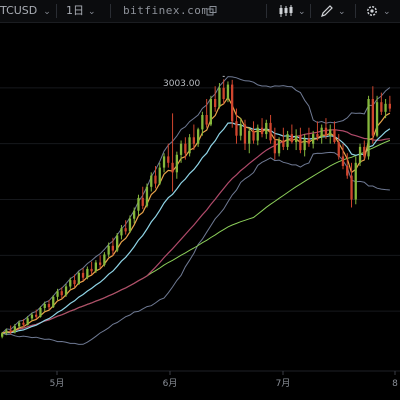 Image resolution: width=400 pixels, height=400 pixels. Describe the element at coordinates (75, 10) in the screenshot. I see `timeframe-label: 1日` at that location.